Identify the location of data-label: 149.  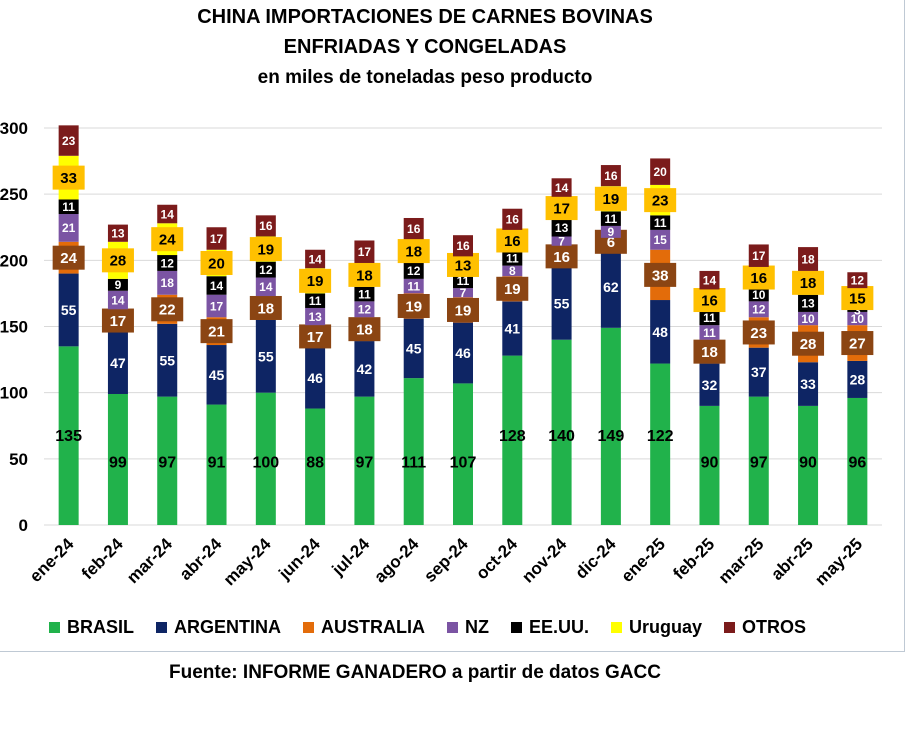
(611, 436).